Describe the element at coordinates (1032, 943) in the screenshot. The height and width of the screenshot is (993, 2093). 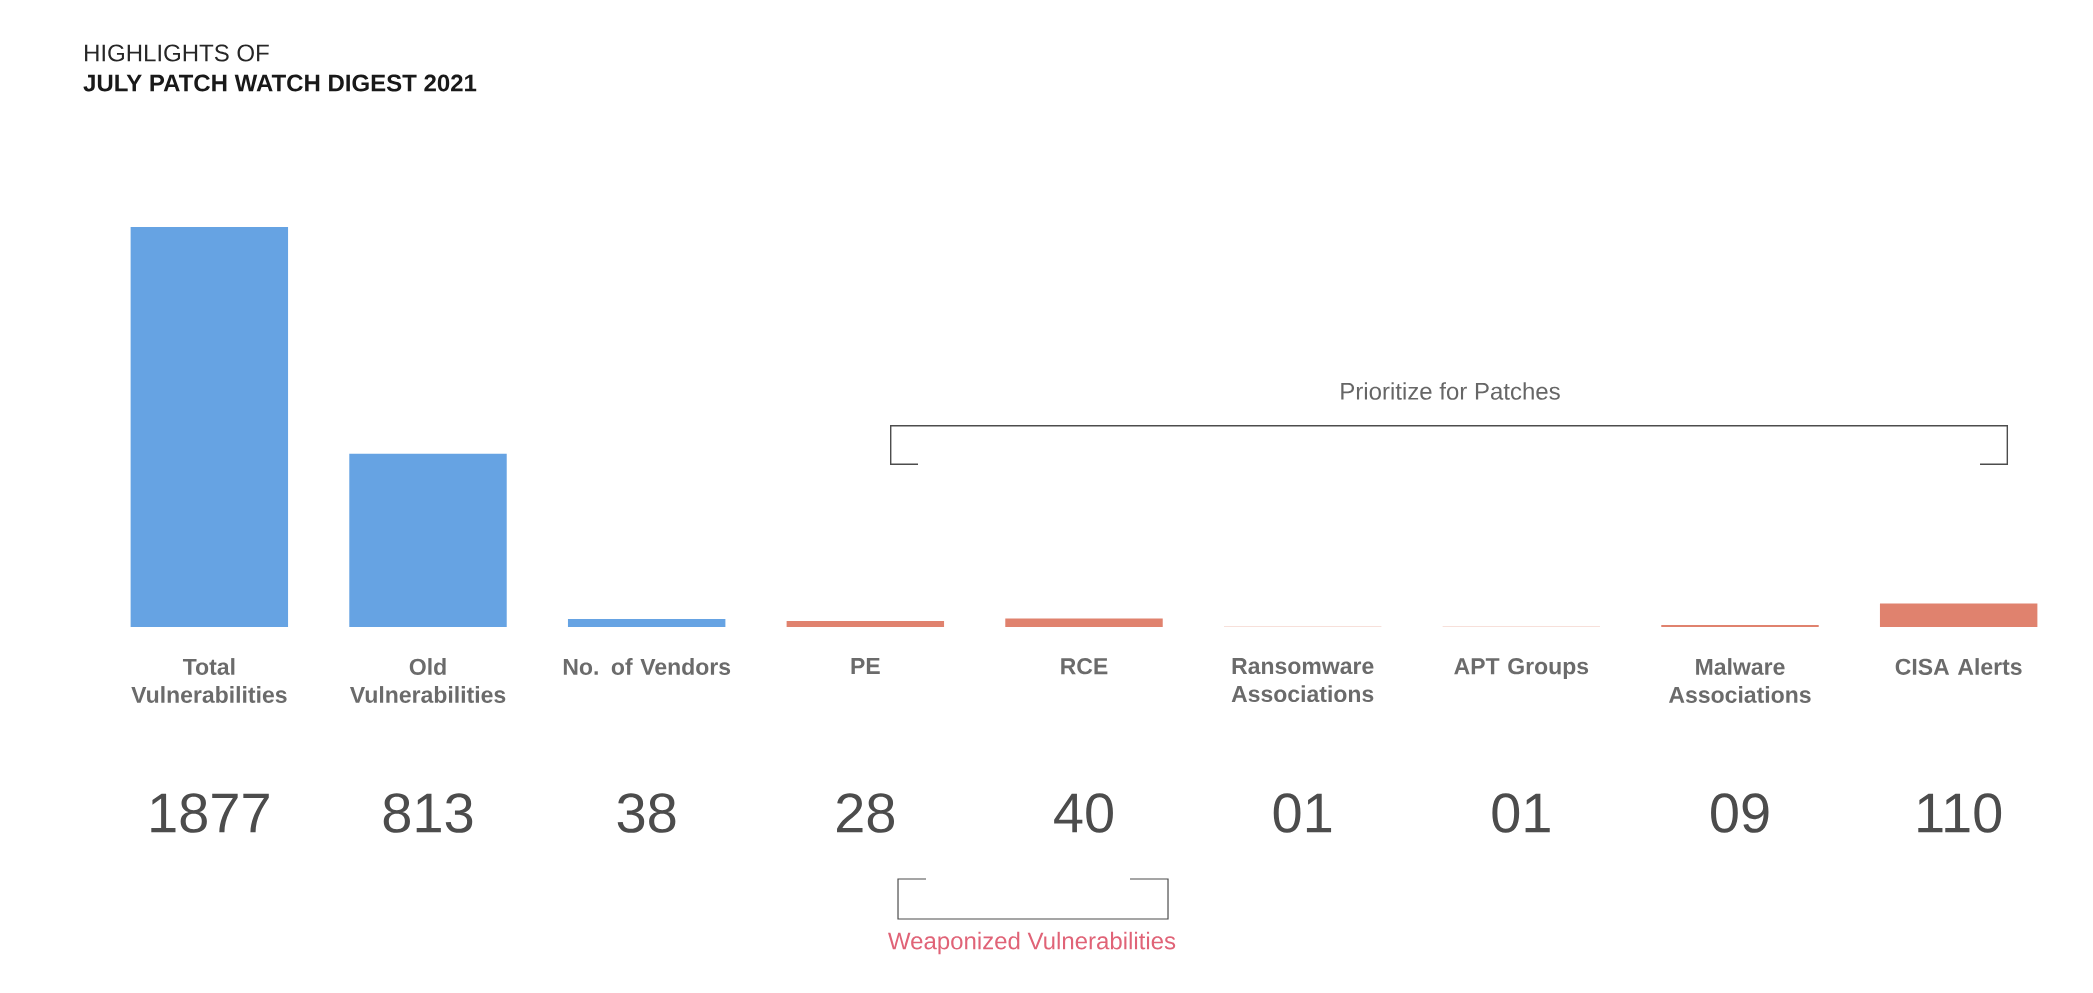
I see `text: Weaponized Vulnerabilities` at that location.